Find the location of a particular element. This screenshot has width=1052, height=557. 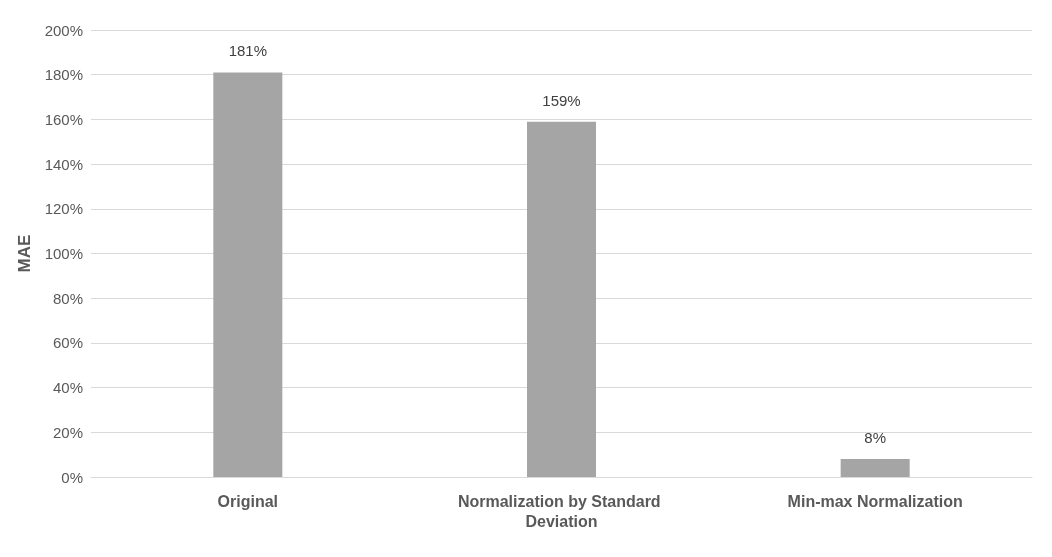

y-tick-label: 160% is located at coordinates (63, 119).